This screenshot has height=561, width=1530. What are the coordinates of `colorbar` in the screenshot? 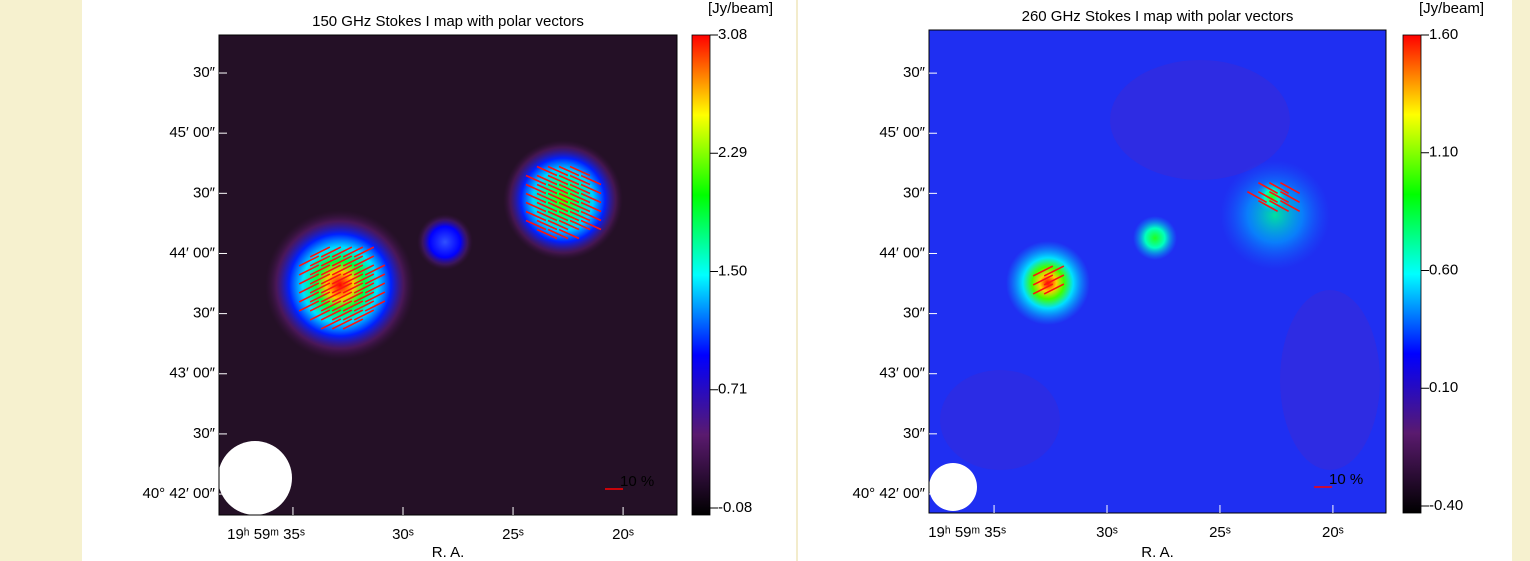 It's located at (1412, 274).